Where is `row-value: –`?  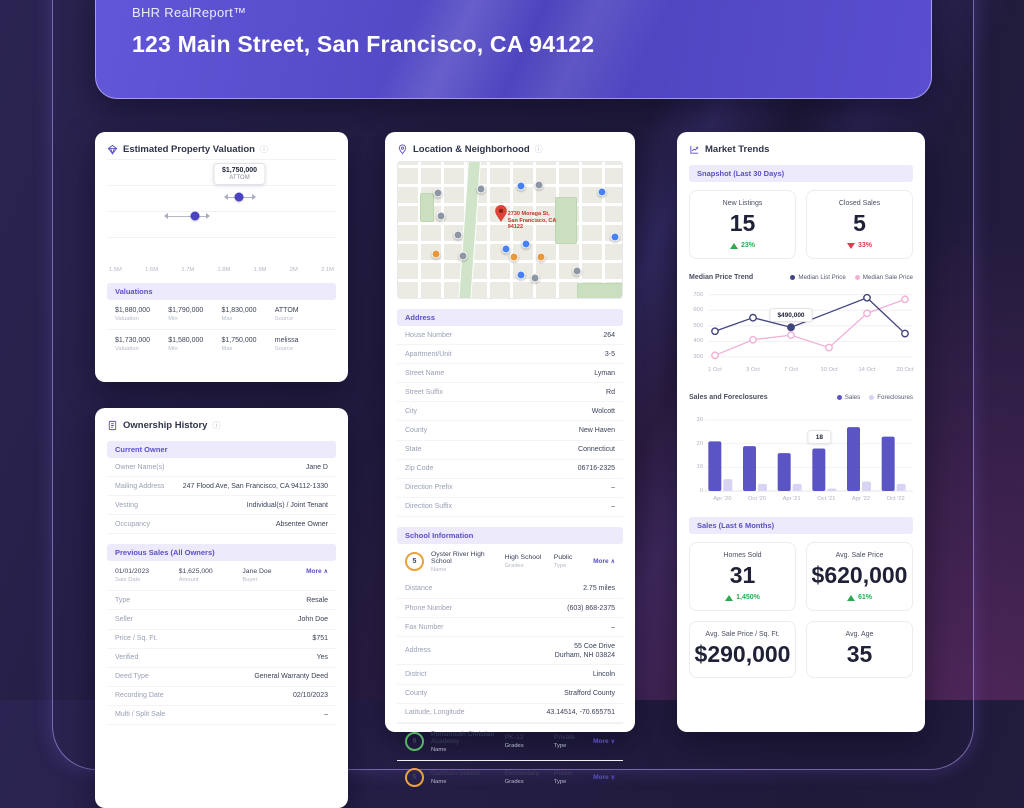 row-value: – is located at coordinates (613, 627).